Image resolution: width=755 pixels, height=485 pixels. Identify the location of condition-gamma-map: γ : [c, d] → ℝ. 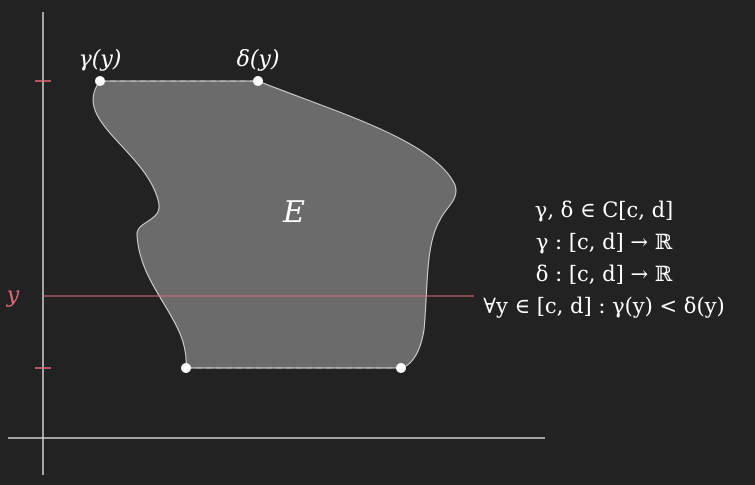
(604, 242).